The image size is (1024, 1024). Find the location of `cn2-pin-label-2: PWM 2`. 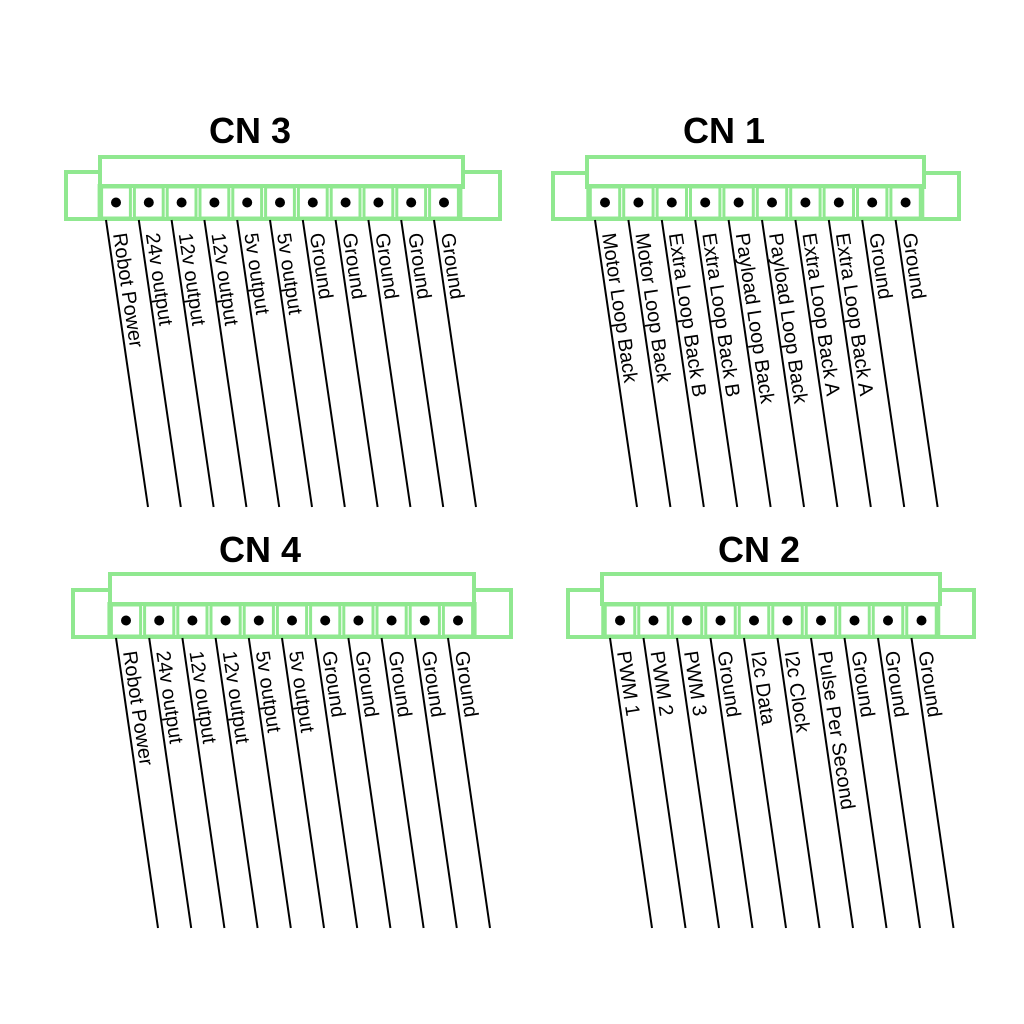

cn2-pin-label-2: PWM 2 is located at coordinates (661, 683).